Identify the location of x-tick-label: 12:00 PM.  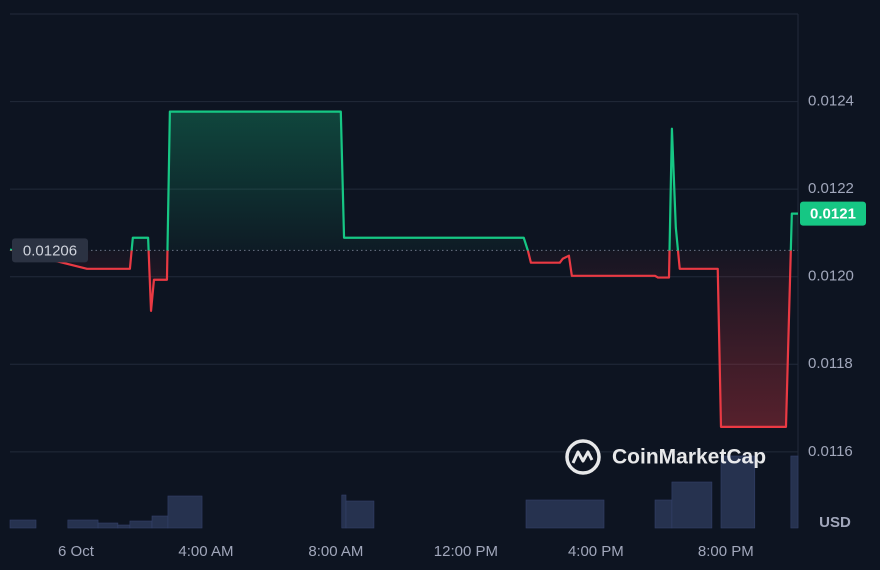
(466, 551).